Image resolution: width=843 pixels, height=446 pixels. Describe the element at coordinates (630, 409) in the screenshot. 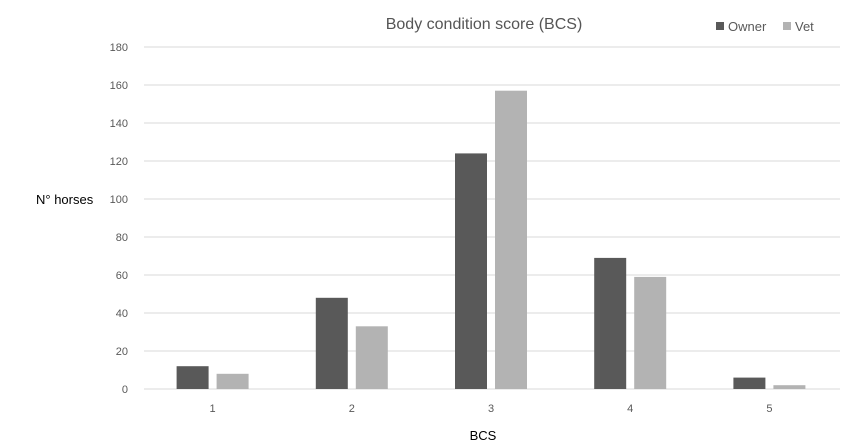

I see `x-tick-label: 4` at that location.